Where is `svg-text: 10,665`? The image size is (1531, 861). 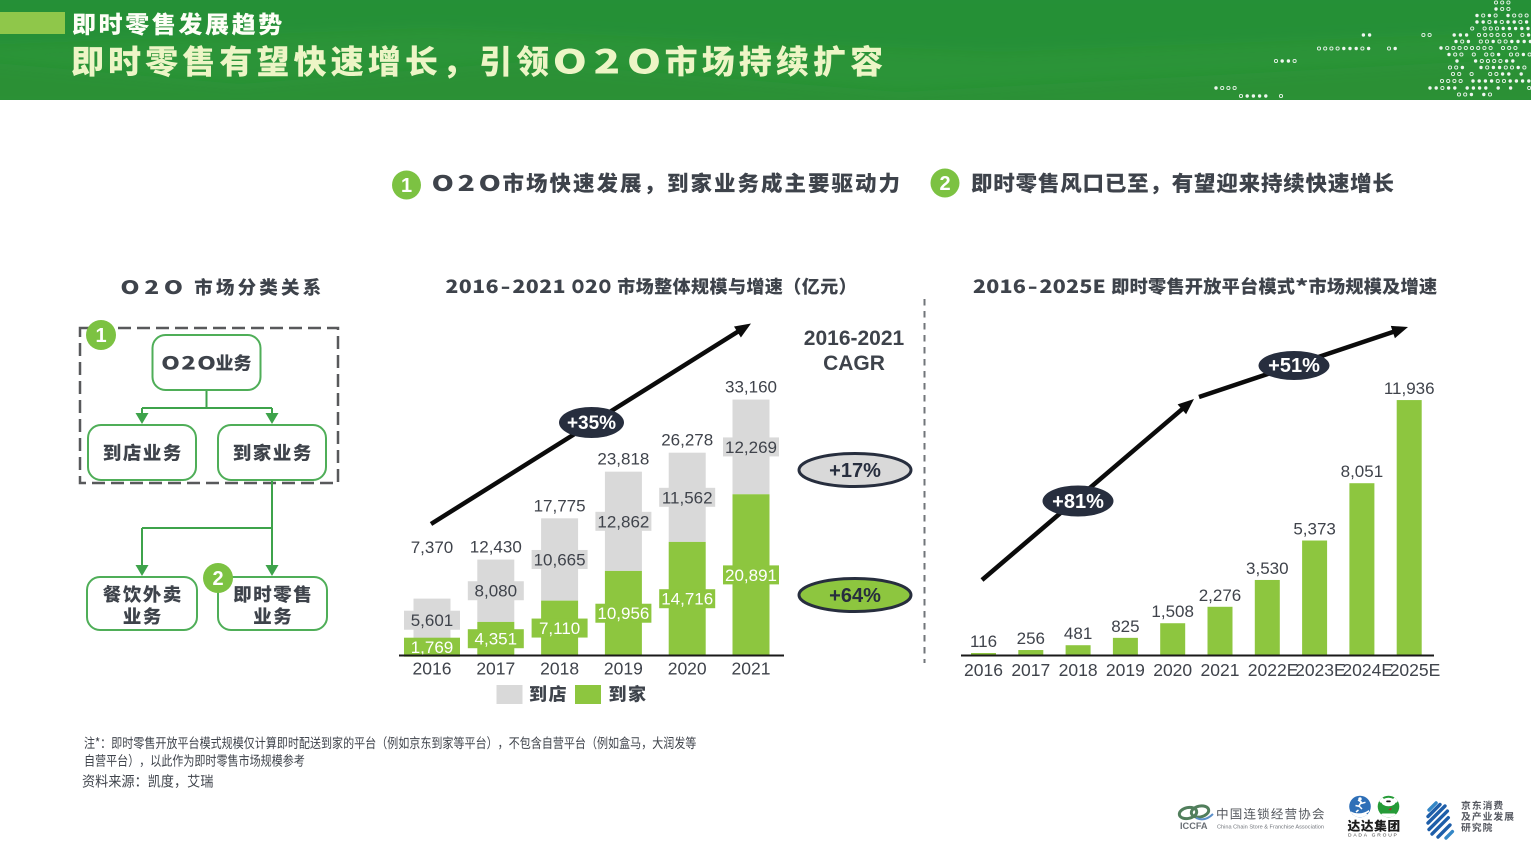 svg-text: 10,665 is located at coordinates (560, 560).